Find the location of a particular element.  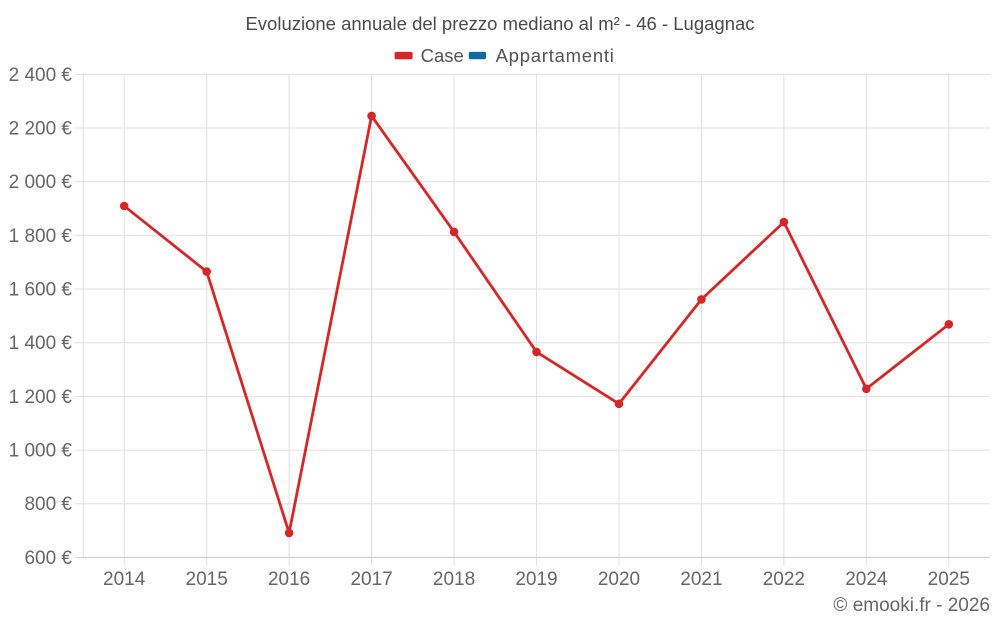

svg-text: 2017 is located at coordinates (371, 579).